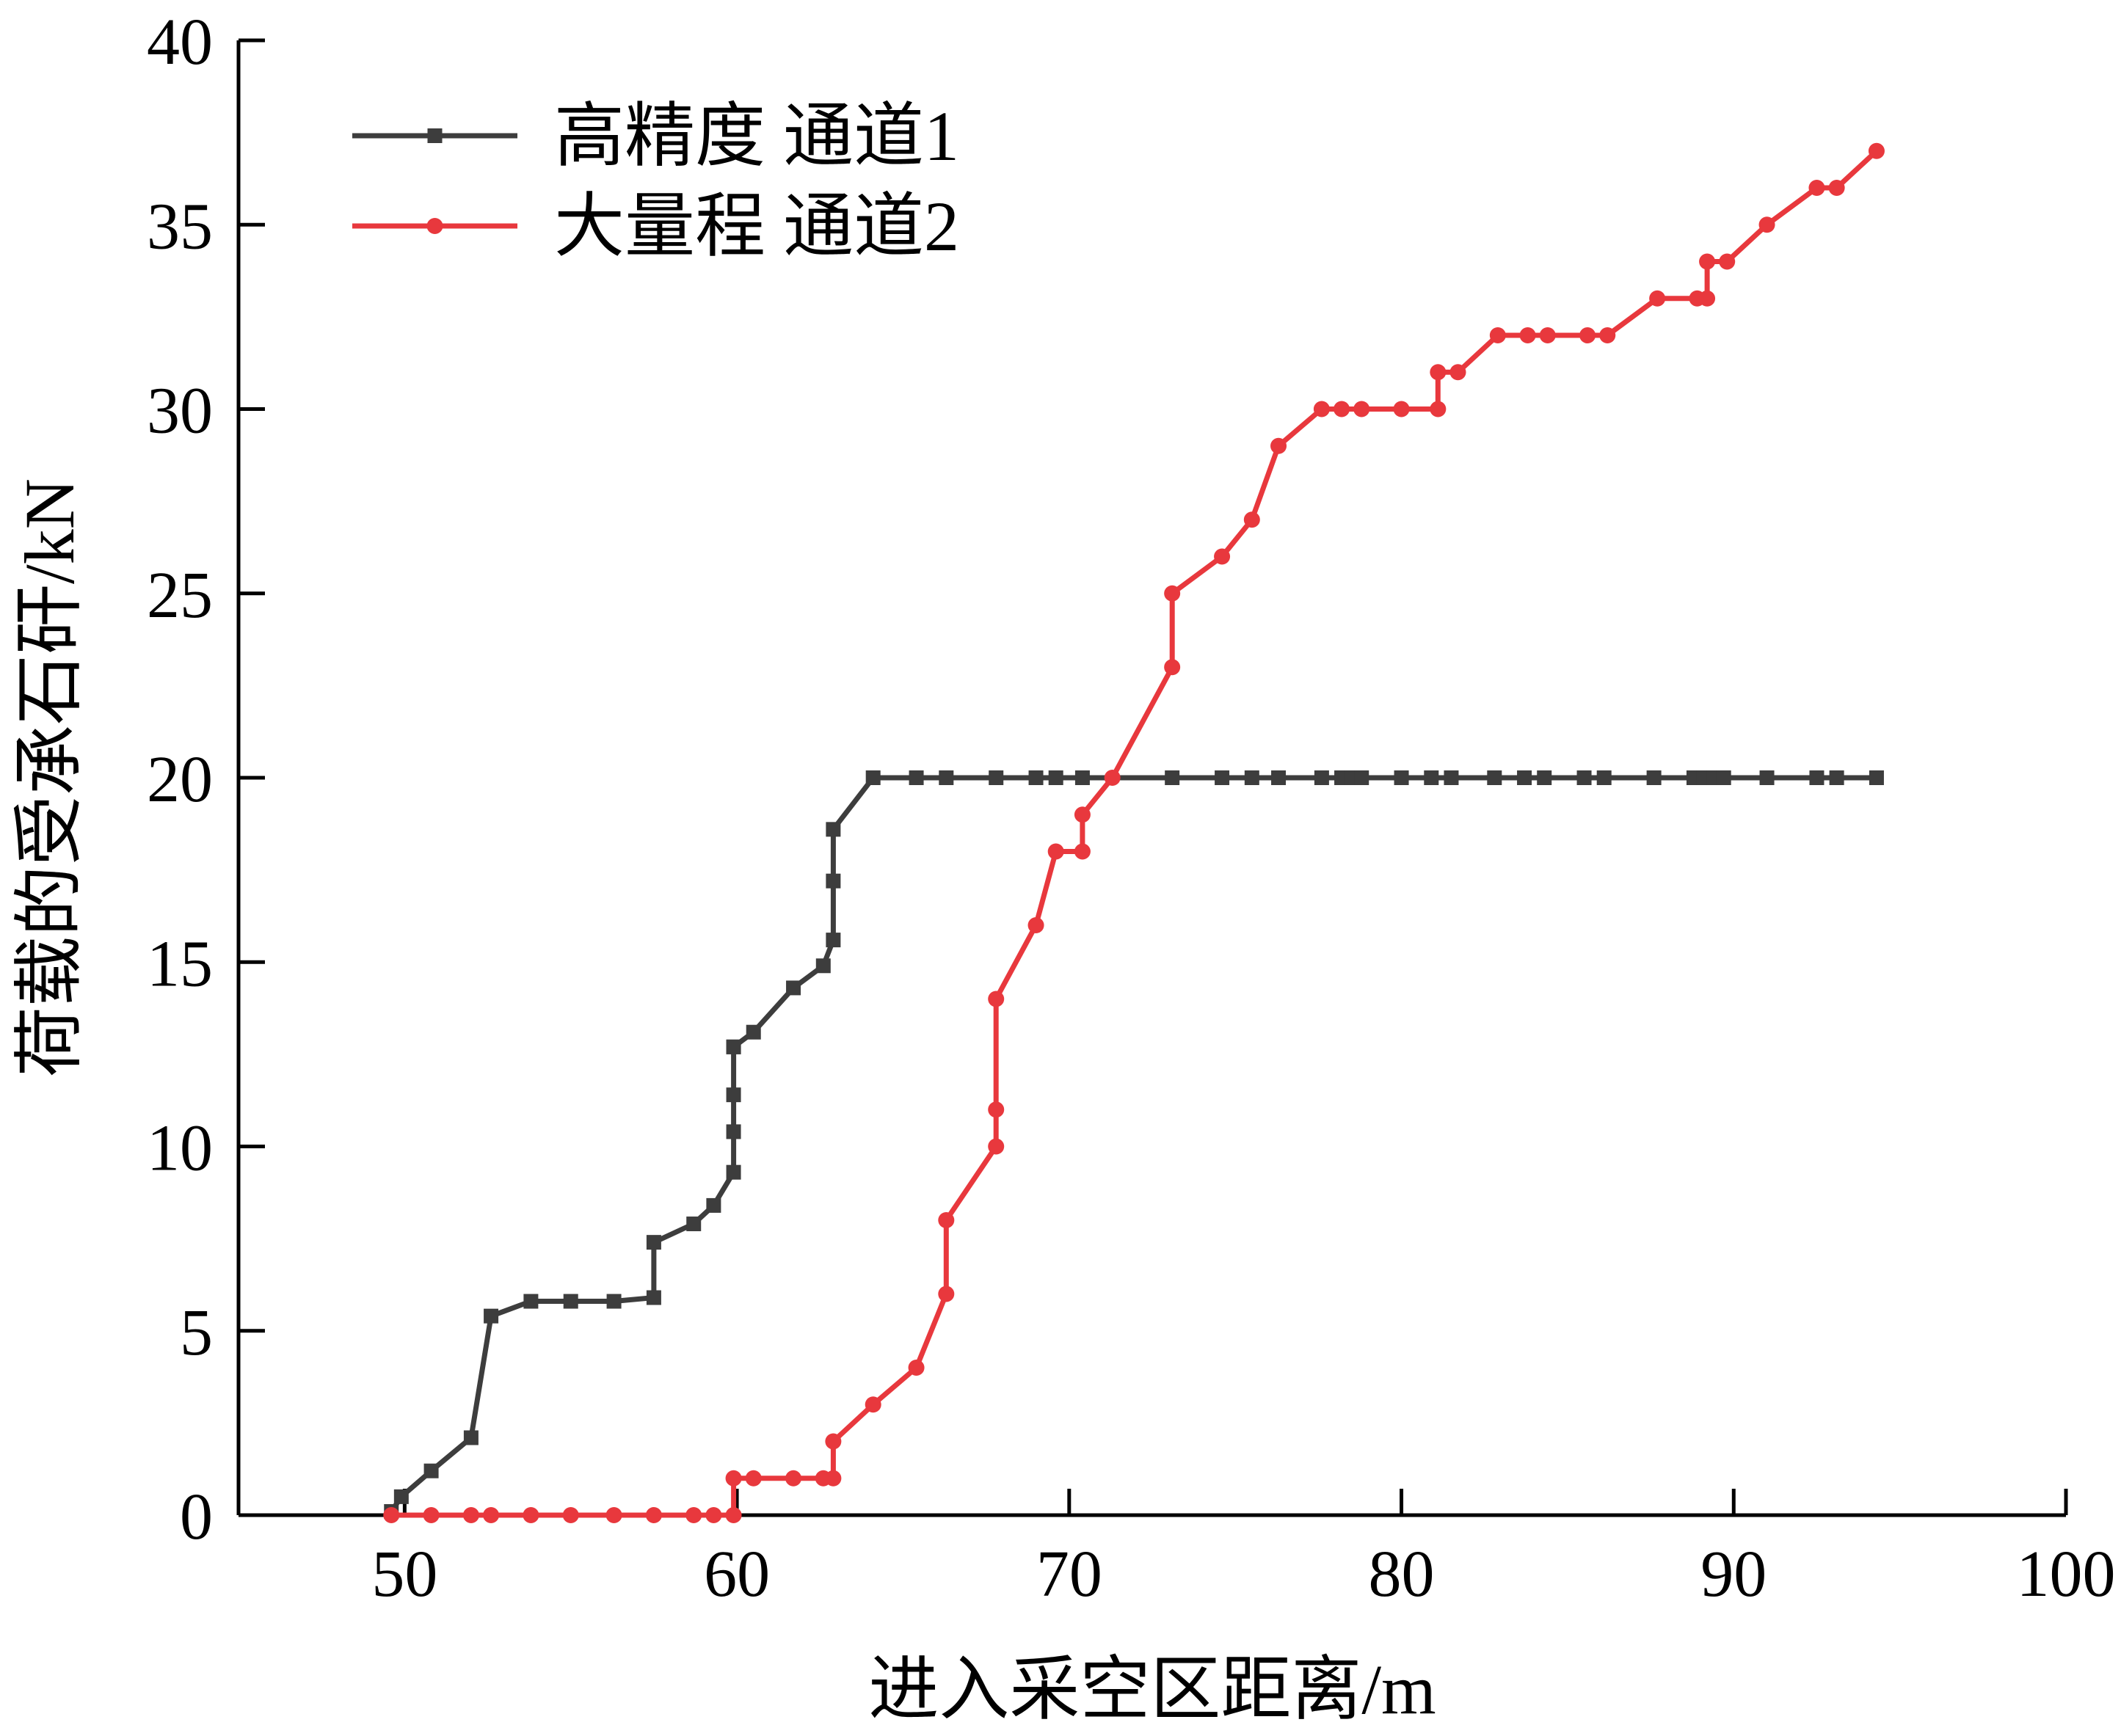 This screenshot has width=2121, height=1736. What do you see at coordinates (180, 42) in the screenshot?
I see `y-tick-label: 40` at bounding box center [180, 42].